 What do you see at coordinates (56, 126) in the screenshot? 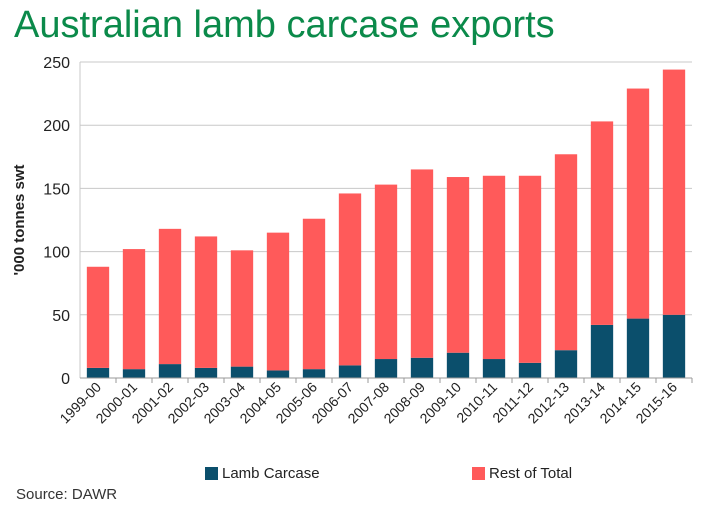
I see `y-tick-label: 200` at bounding box center [56, 126].